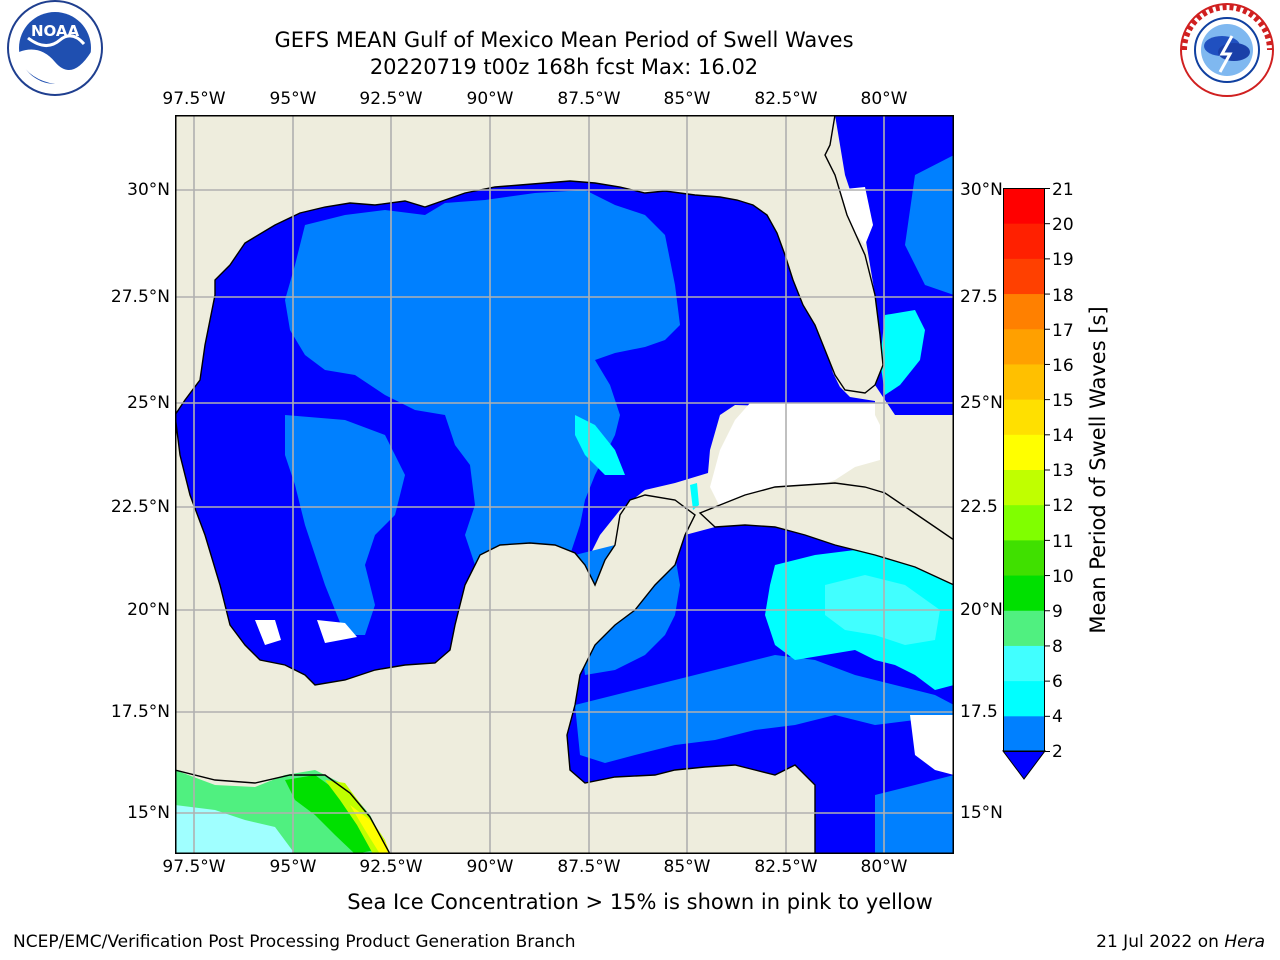  I want to click on nws-logo, so click(1227, 50).